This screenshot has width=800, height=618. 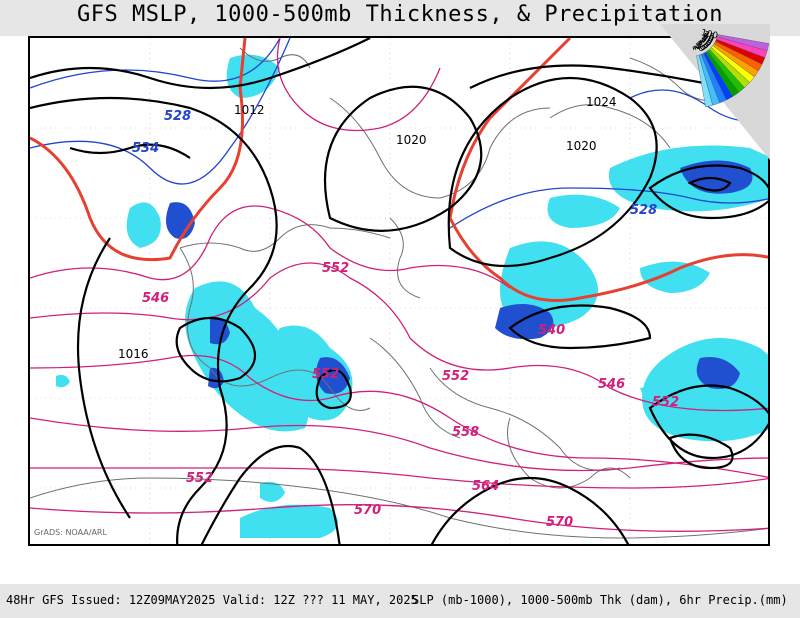 I want to click on thickness-line-528b, so click(x=608, y=208).